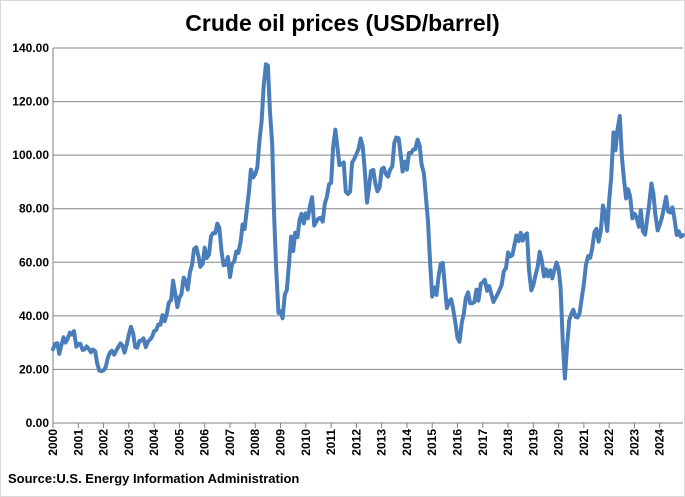 This screenshot has width=685, height=497. What do you see at coordinates (53, 442) in the screenshot?
I see `x-tick-label: 2000` at bounding box center [53, 442].